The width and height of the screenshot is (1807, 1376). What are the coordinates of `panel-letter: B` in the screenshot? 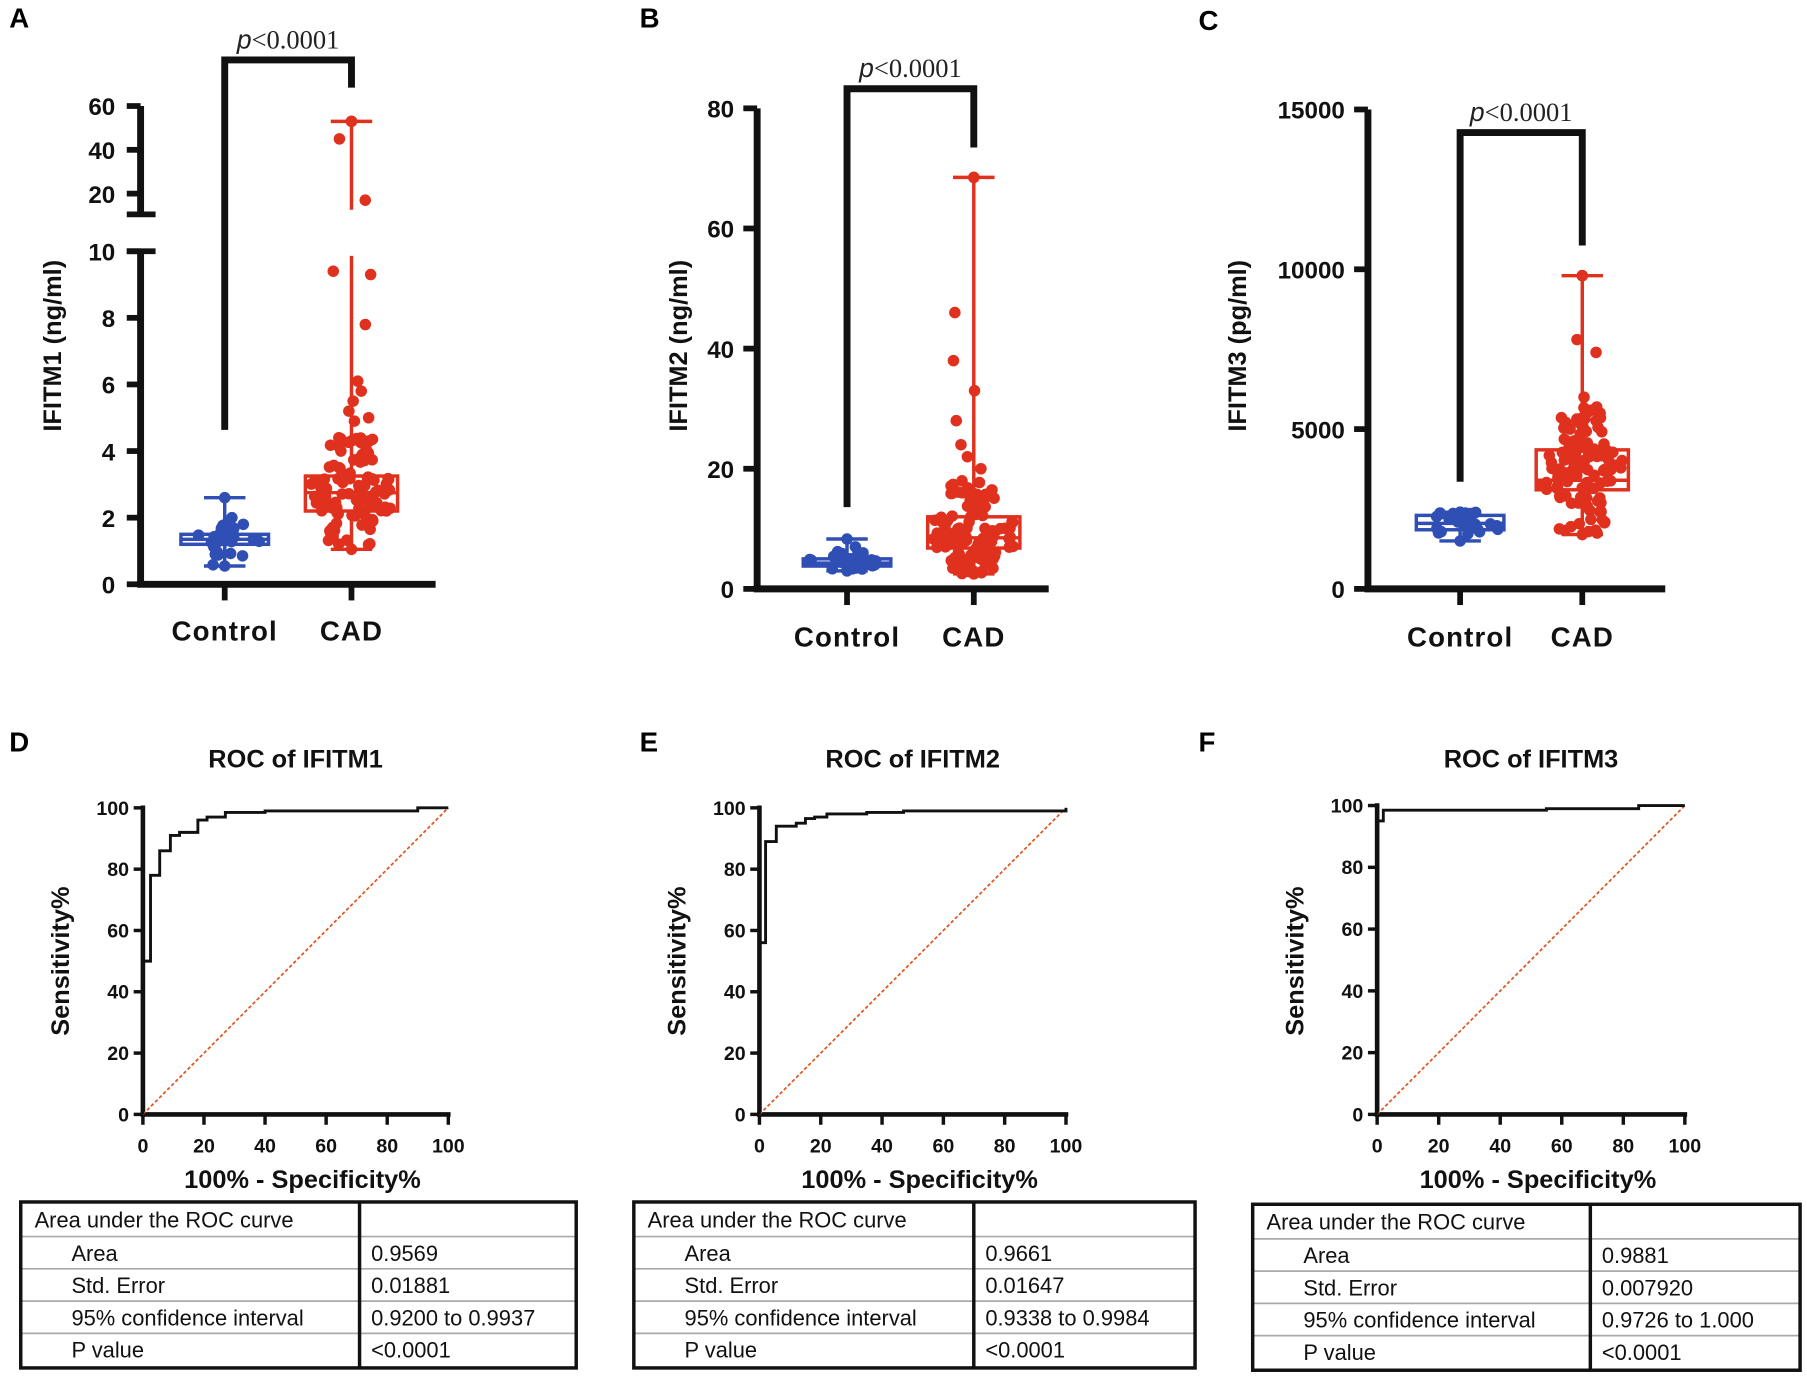 It's located at (650, 18).